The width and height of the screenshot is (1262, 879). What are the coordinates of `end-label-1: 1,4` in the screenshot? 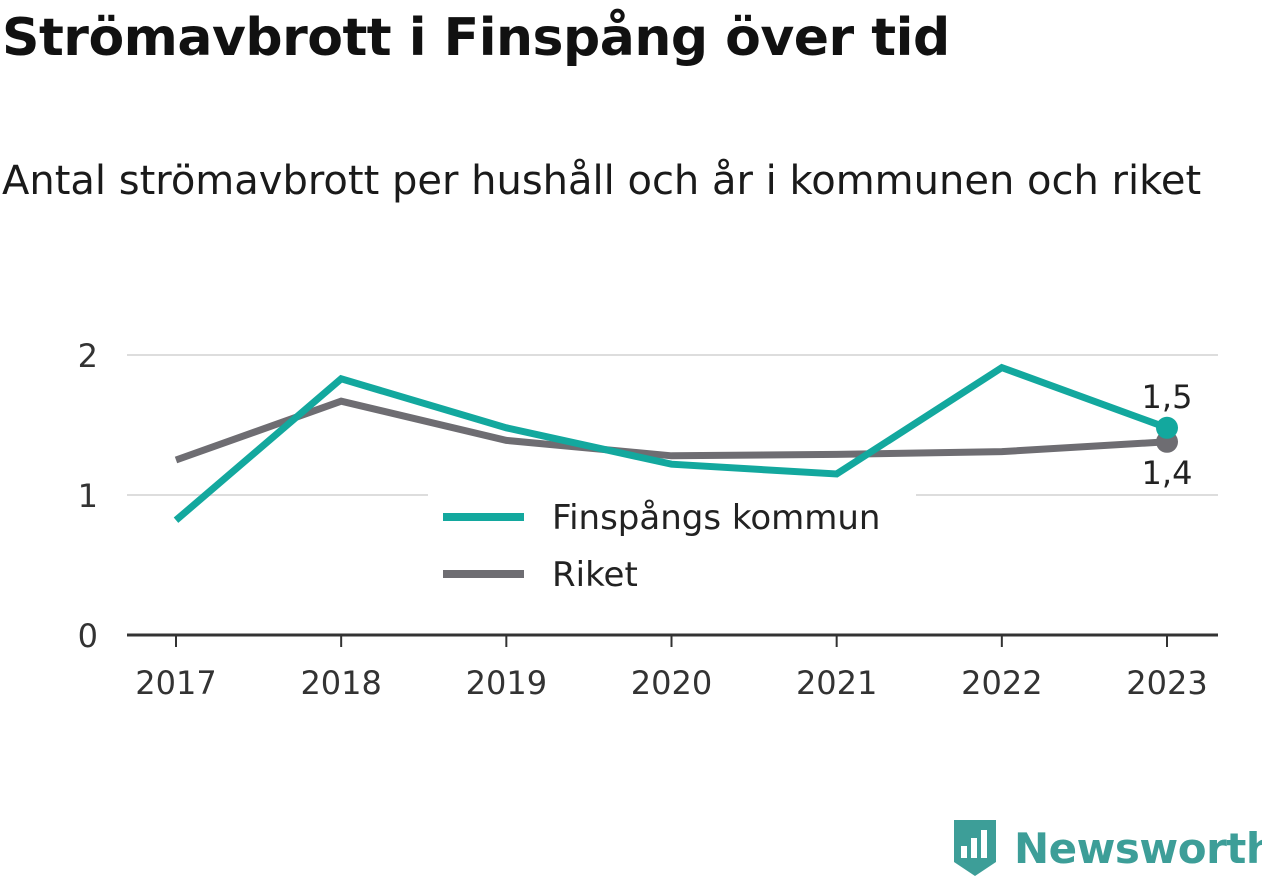 It's located at (1167, 473).